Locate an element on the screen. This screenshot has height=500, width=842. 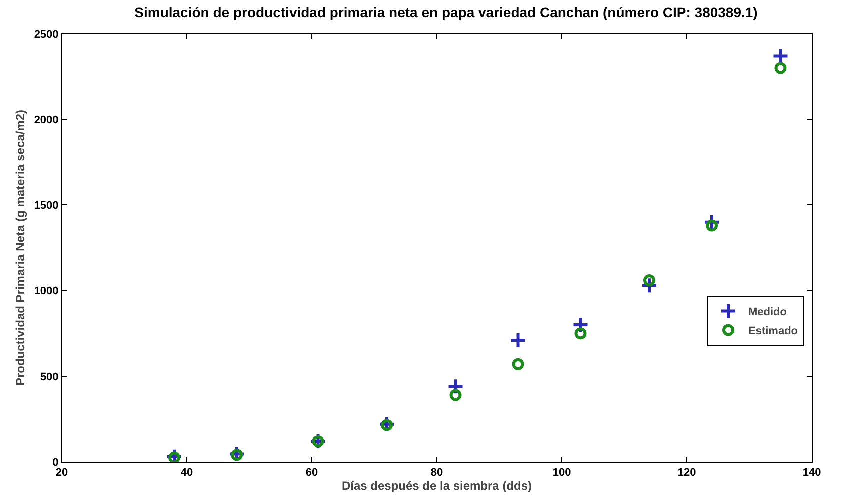
y-tick-label: 1000 is located at coordinates (46, 292).